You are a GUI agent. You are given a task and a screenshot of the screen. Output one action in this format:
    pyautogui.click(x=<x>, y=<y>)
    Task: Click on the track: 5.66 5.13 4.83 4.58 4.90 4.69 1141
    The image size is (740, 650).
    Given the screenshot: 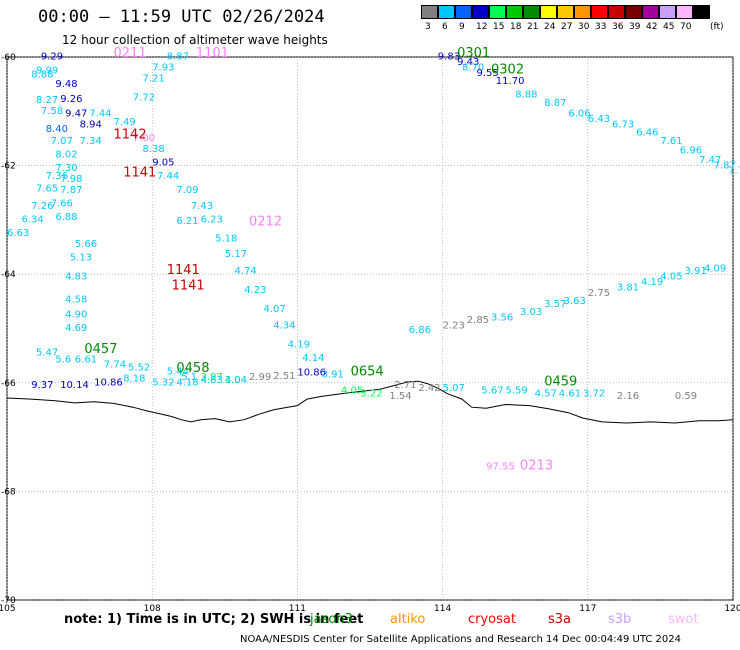 What is the action you would take?
    pyautogui.click(x=132, y=286)
    